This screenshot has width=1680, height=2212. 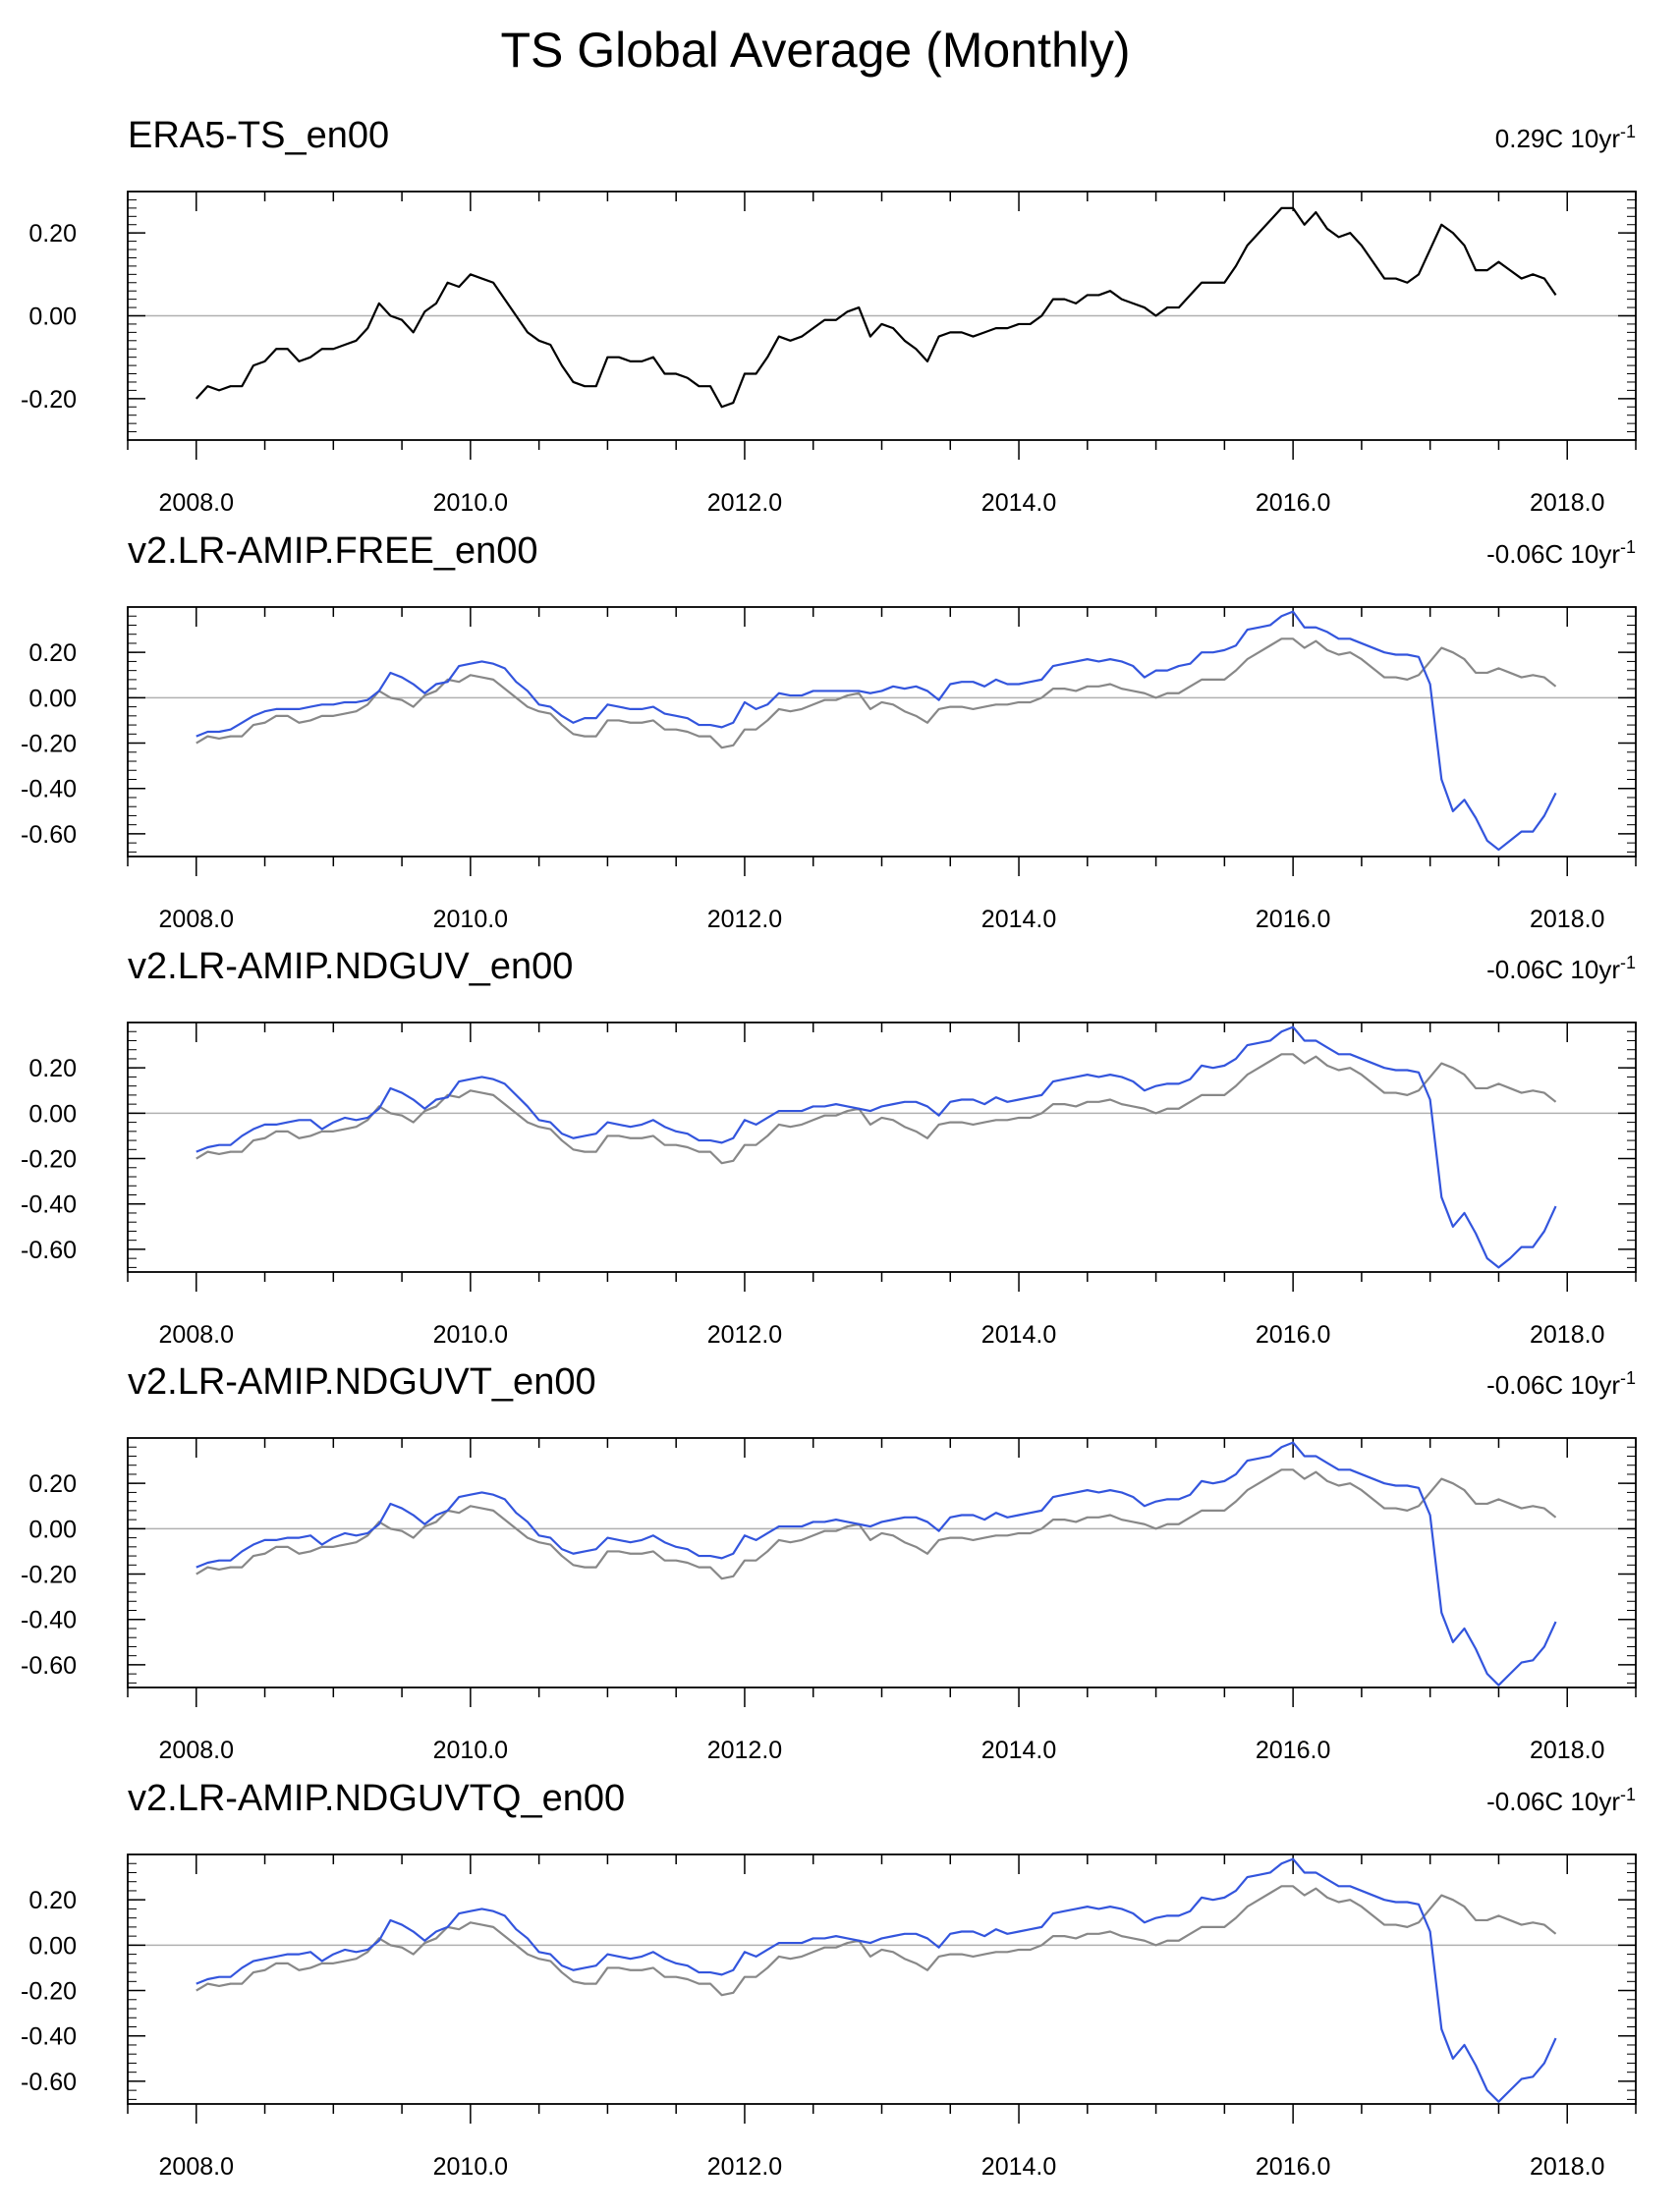 What do you see at coordinates (815, 50) in the screenshot?
I see `figure-title: TS Global Average (Monthly)` at bounding box center [815, 50].